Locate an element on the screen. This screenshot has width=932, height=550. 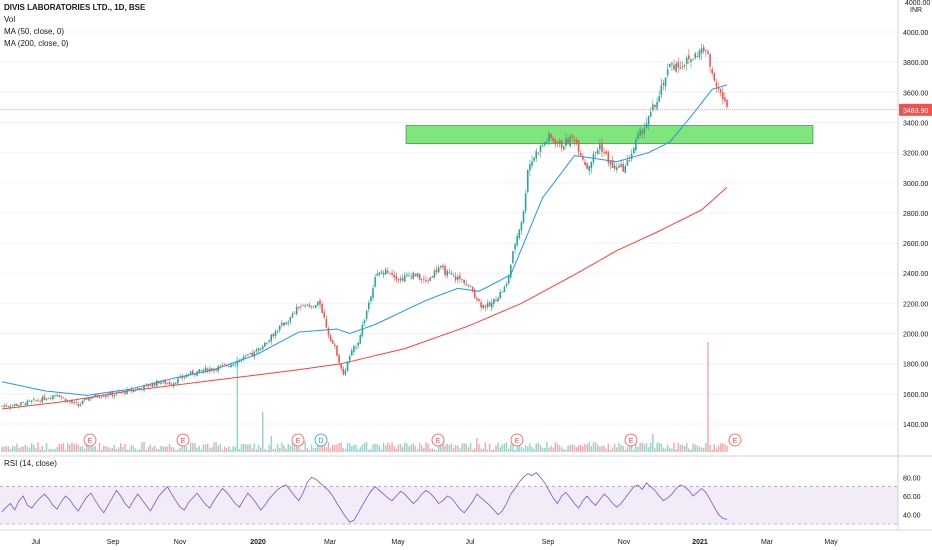
ma200-legend: MA (200, close, 0) is located at coordinates (36, 43).